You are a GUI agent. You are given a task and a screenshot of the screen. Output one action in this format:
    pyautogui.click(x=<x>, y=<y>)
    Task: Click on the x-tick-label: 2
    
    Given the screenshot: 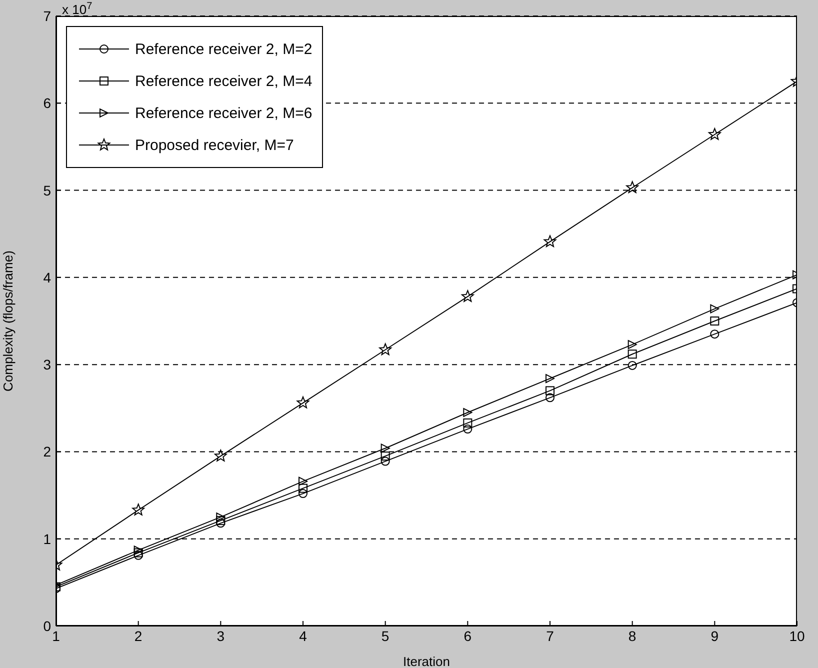 What is the action you would take?
    pyautogui.click(x=138, y=636)
    